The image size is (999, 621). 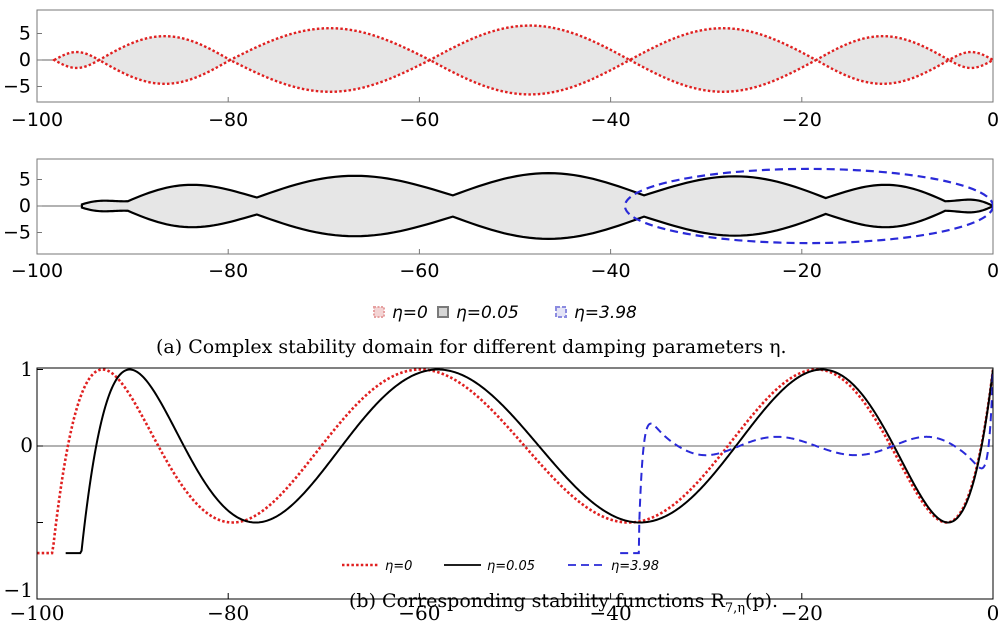 I want to click on y-tick-label: −1, so click(x=18, y=590).